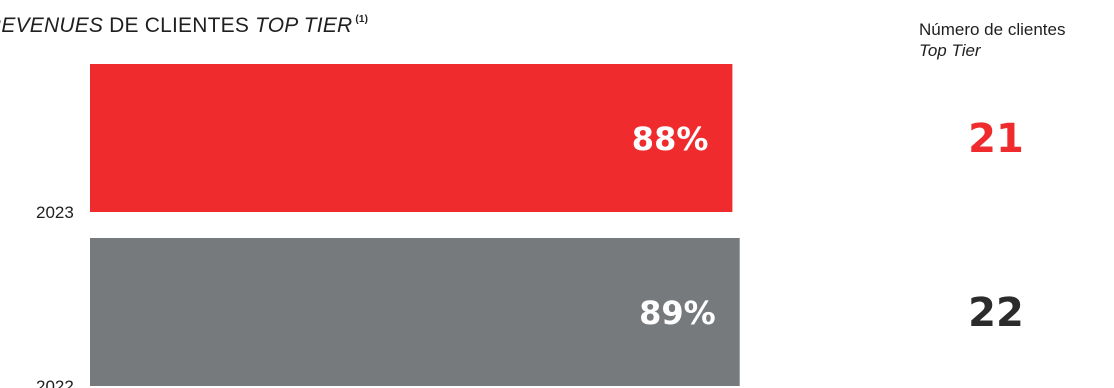 This screenshot has height=388, width=1114. I want to click on client-count-2022: 22, so click(996, 313).